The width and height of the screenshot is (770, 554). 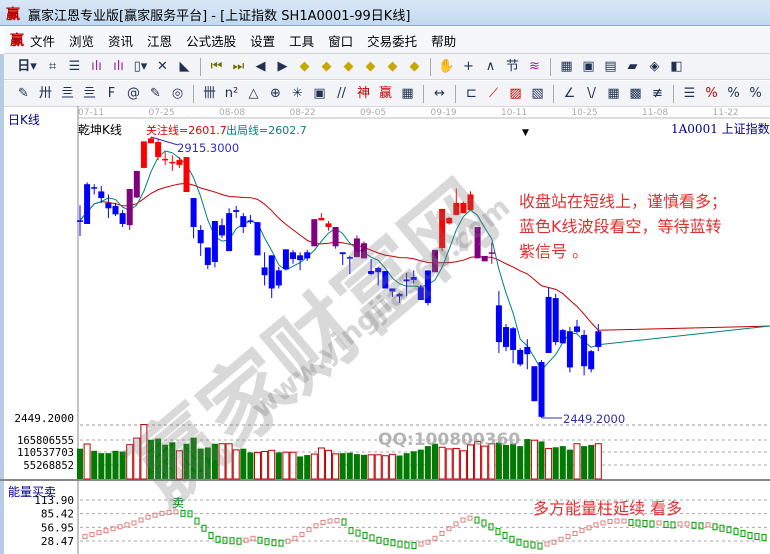 What do you see at coordinates (471, 93) in the screenshot?
I see `frame-icon: ⊏` at bounding box center [471, 93].